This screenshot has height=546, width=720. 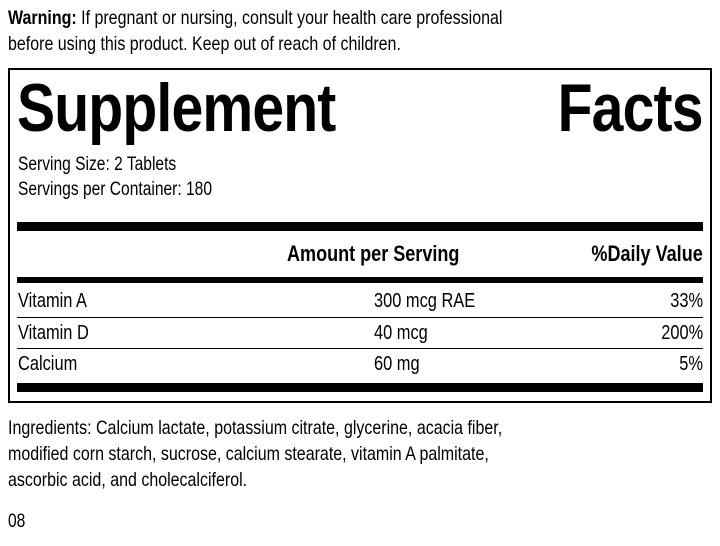 What do you see at coordinates (373, 253) in the screenshot?
I see `column-header-amount: Amount per Serving` at bounding box center [373, 253].